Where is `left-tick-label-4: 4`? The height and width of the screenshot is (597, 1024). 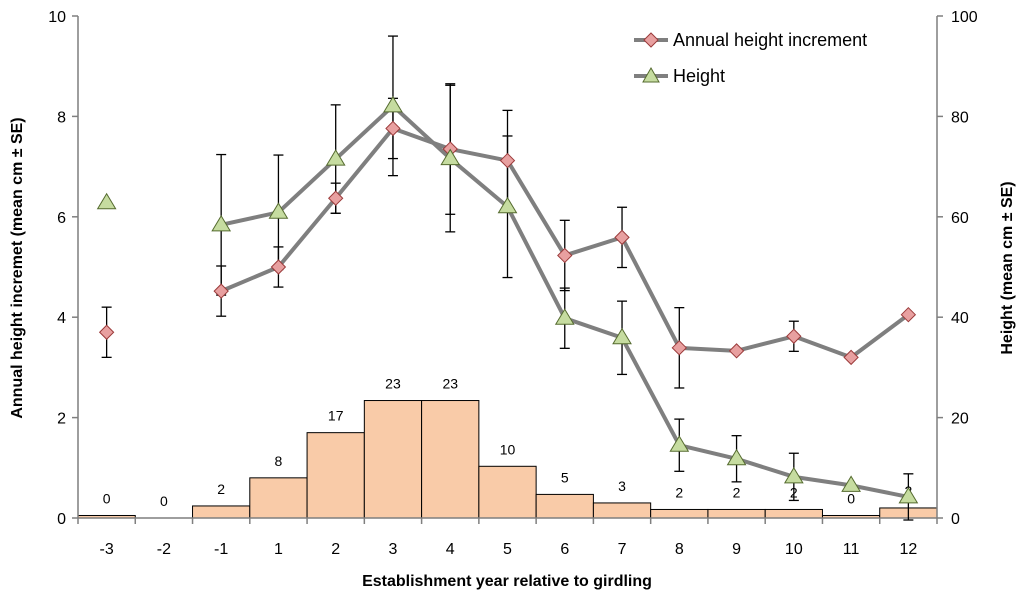 left-tick-label-4: 4 is located at coordinates (61, 318).